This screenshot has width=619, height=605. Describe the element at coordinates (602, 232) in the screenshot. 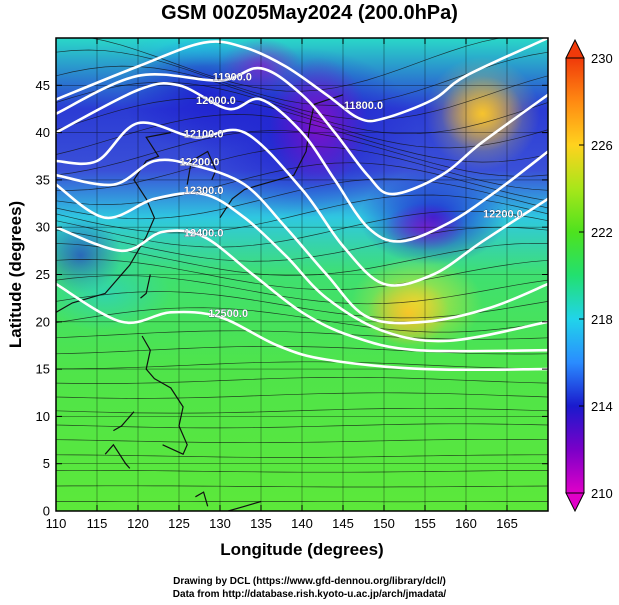

I see `colorbar-tick-label: 222` at that location.